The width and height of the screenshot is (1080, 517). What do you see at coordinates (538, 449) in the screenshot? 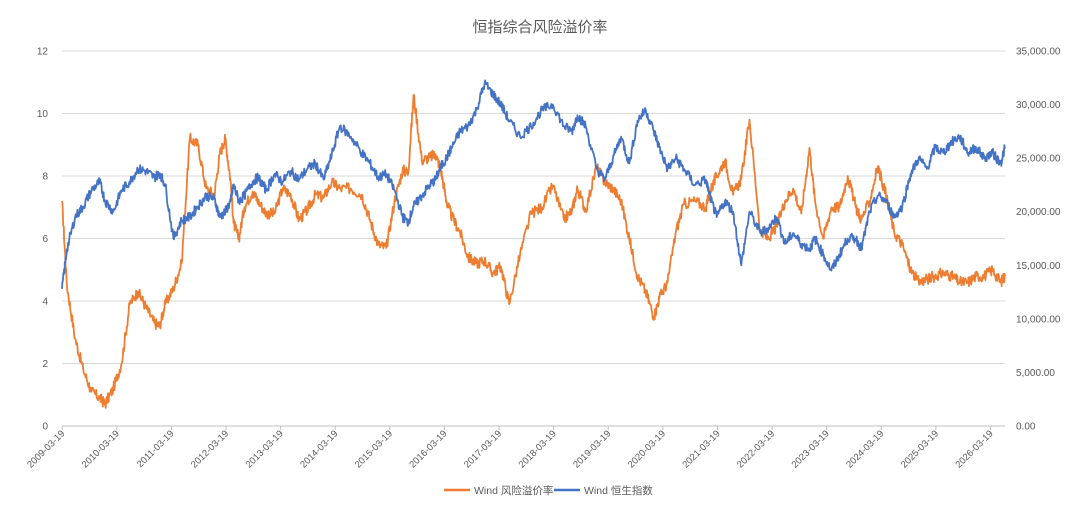
I see `x-tick-label: 2018-03-19` at bounding box center [538, 449].